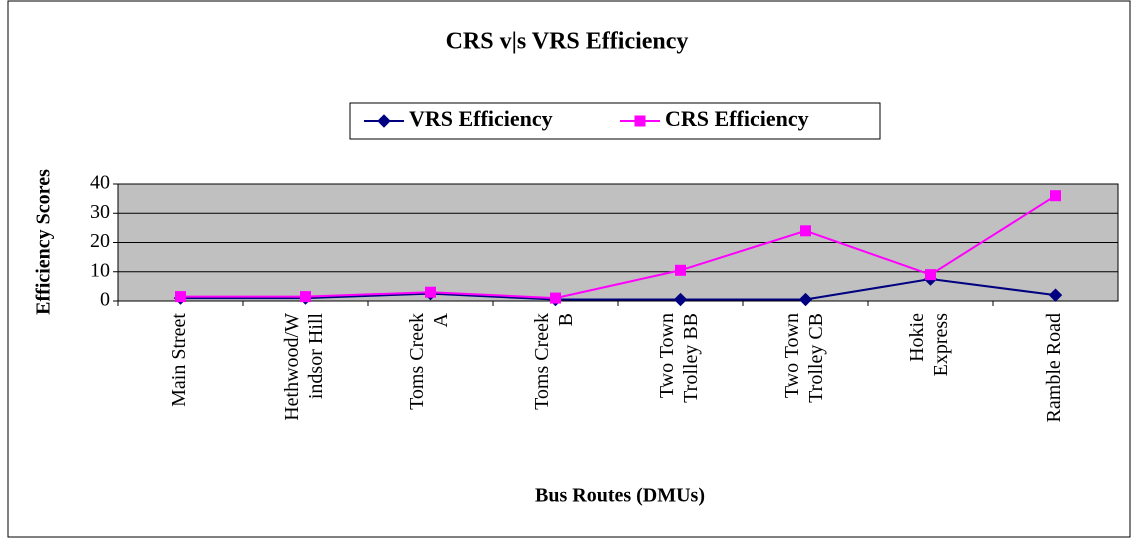  What do you see at coordinates (44, 242) in the screenshot?
I see `y-axis-title: Efficiency Scores` at bounding box center [44, 242].